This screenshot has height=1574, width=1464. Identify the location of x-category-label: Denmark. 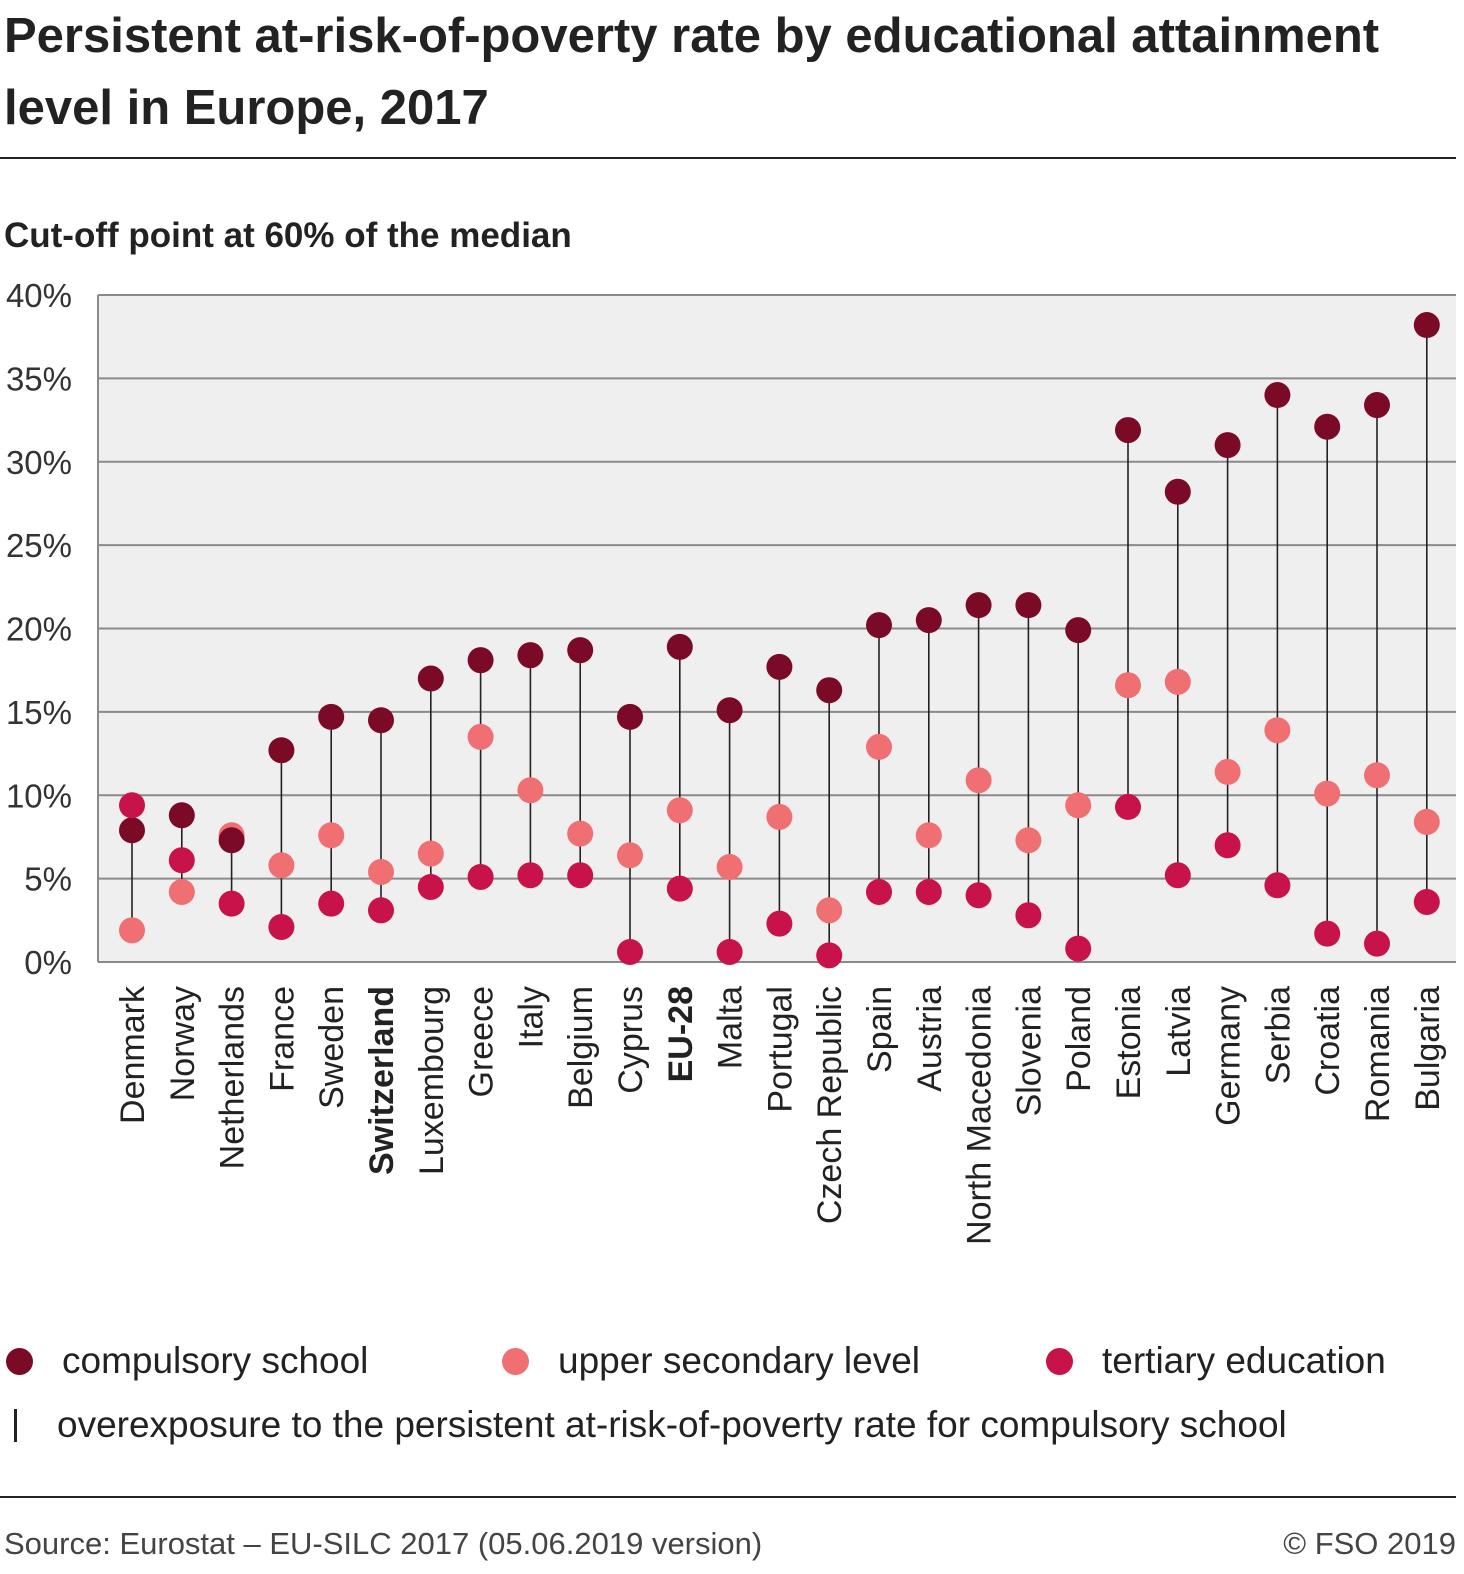
(133, 1054).